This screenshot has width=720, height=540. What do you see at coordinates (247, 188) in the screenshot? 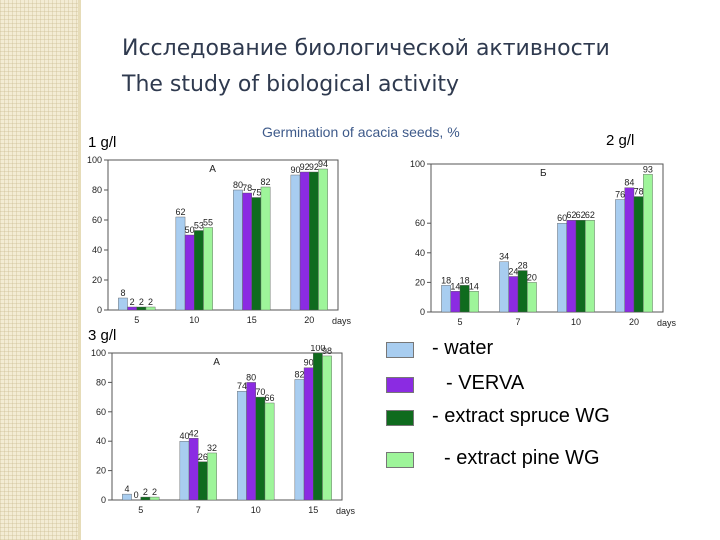
I see `data-label: 78` at bounding box center [247, 188].